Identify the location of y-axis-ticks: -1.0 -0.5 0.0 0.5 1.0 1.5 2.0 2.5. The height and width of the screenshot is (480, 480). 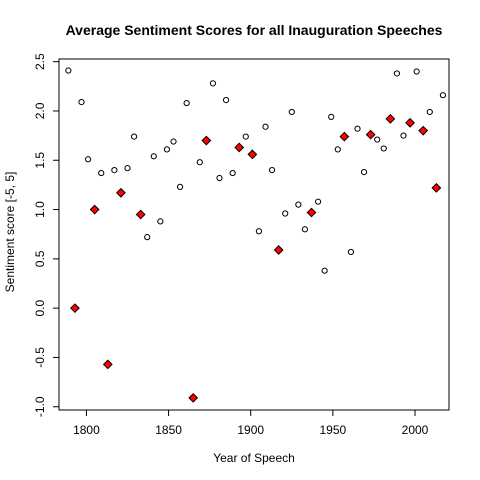
(46, 235).